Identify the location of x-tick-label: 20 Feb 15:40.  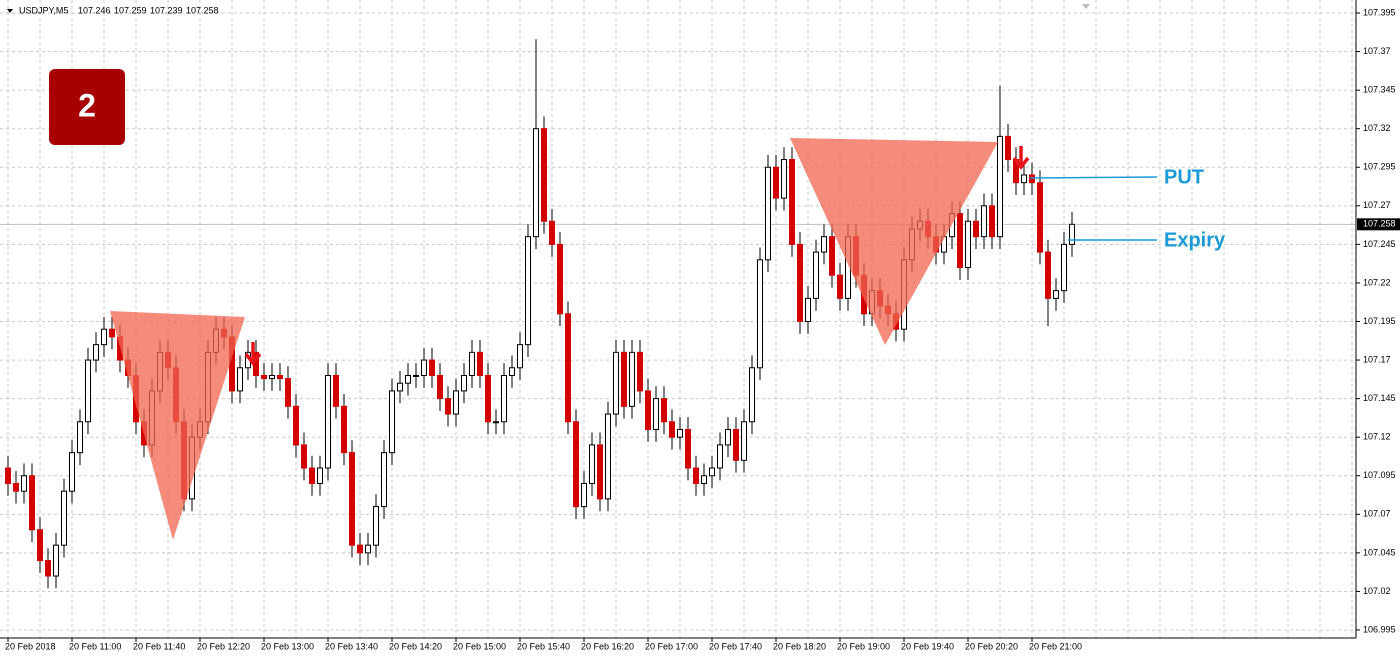
(543, 646).